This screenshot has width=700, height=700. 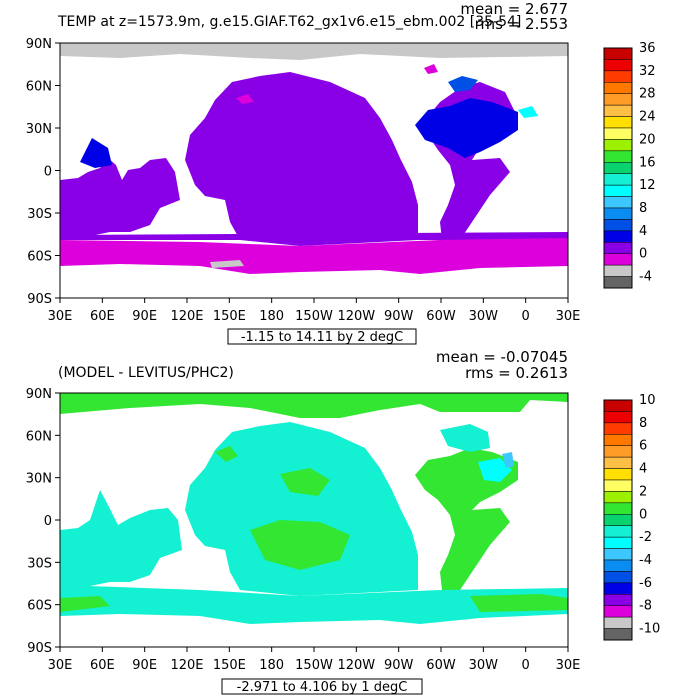 I want to click on panel-2-lon-tick-label: 90E, so click(x=144, y=665).